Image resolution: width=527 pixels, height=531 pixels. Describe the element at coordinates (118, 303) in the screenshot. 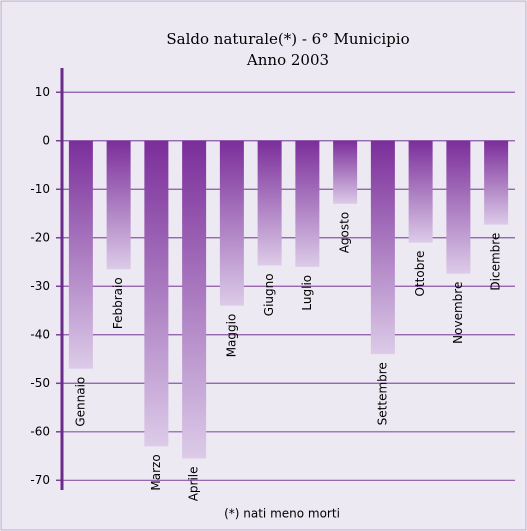

I see `x-tick-label: Febbraio` at that location.